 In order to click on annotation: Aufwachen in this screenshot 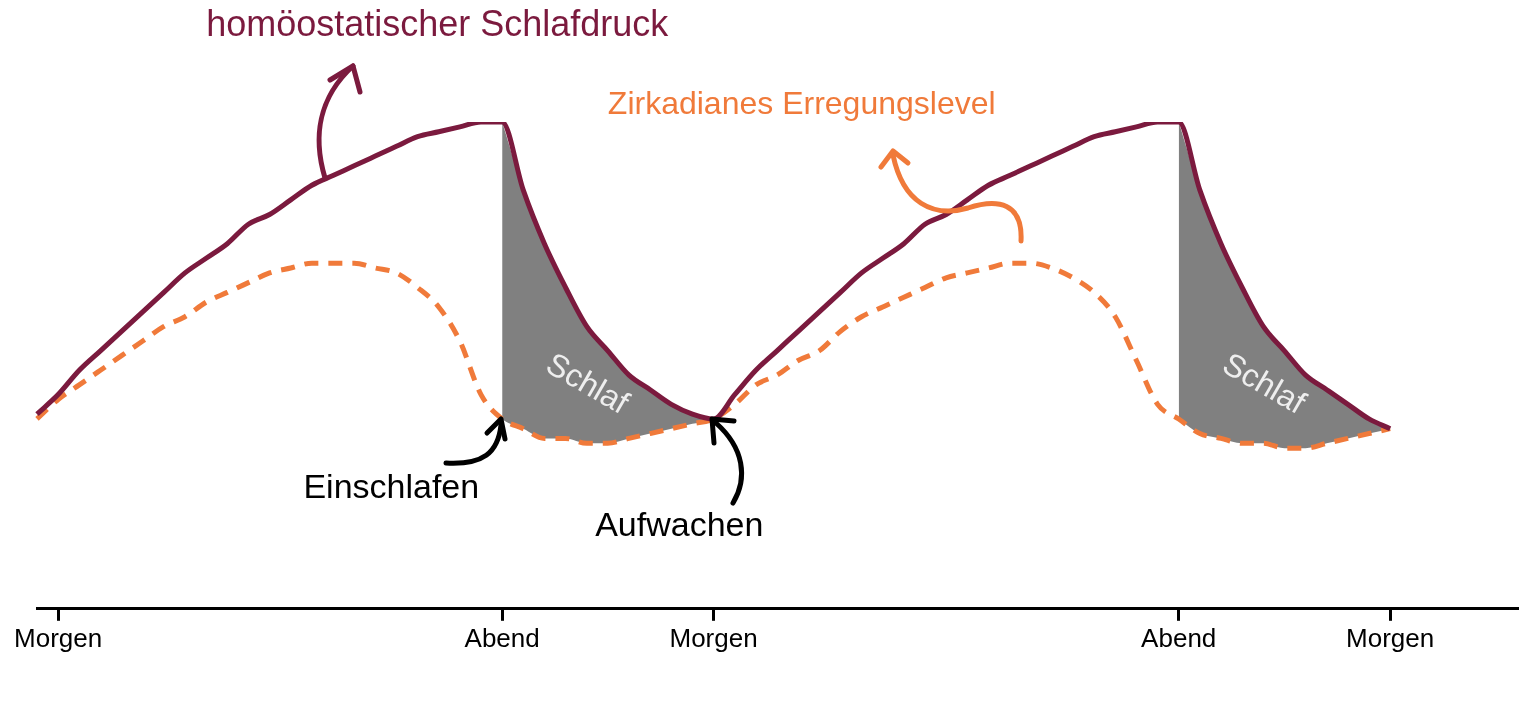, I will do `click(679, 524)`.